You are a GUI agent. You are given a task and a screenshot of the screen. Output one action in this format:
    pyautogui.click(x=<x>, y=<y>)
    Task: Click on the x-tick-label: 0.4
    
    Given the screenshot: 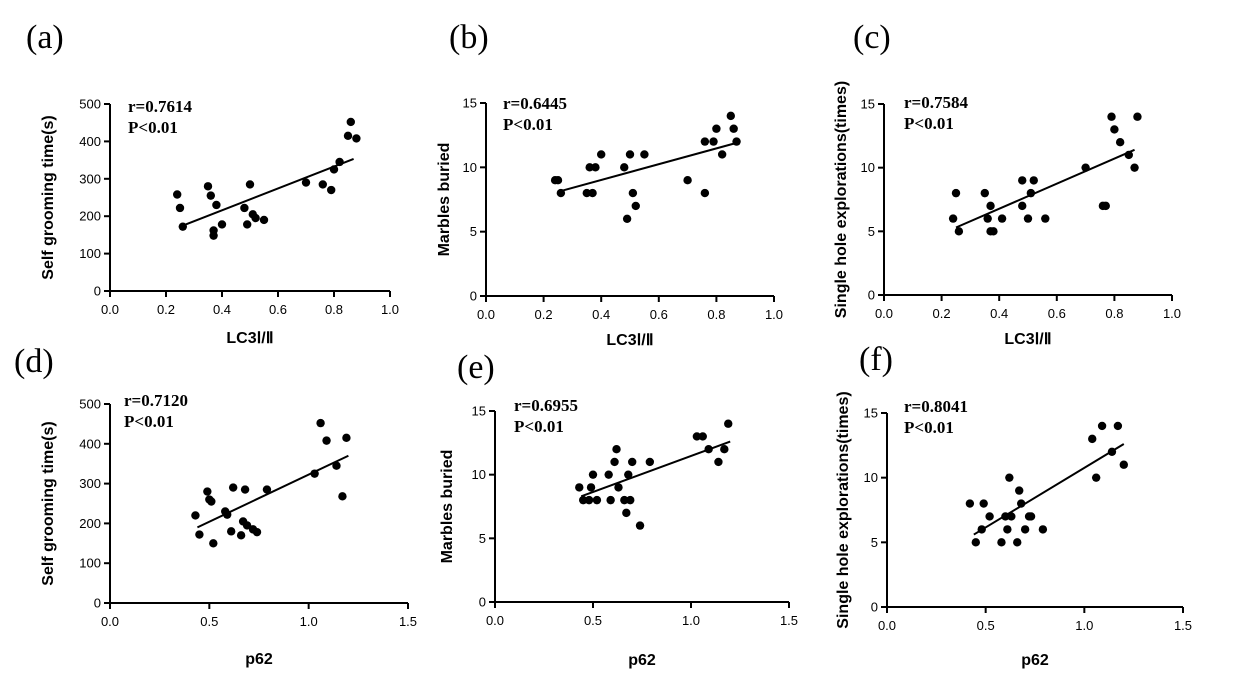 What is the action you would take?
    pyautogui.click(x=222, y=309)
    